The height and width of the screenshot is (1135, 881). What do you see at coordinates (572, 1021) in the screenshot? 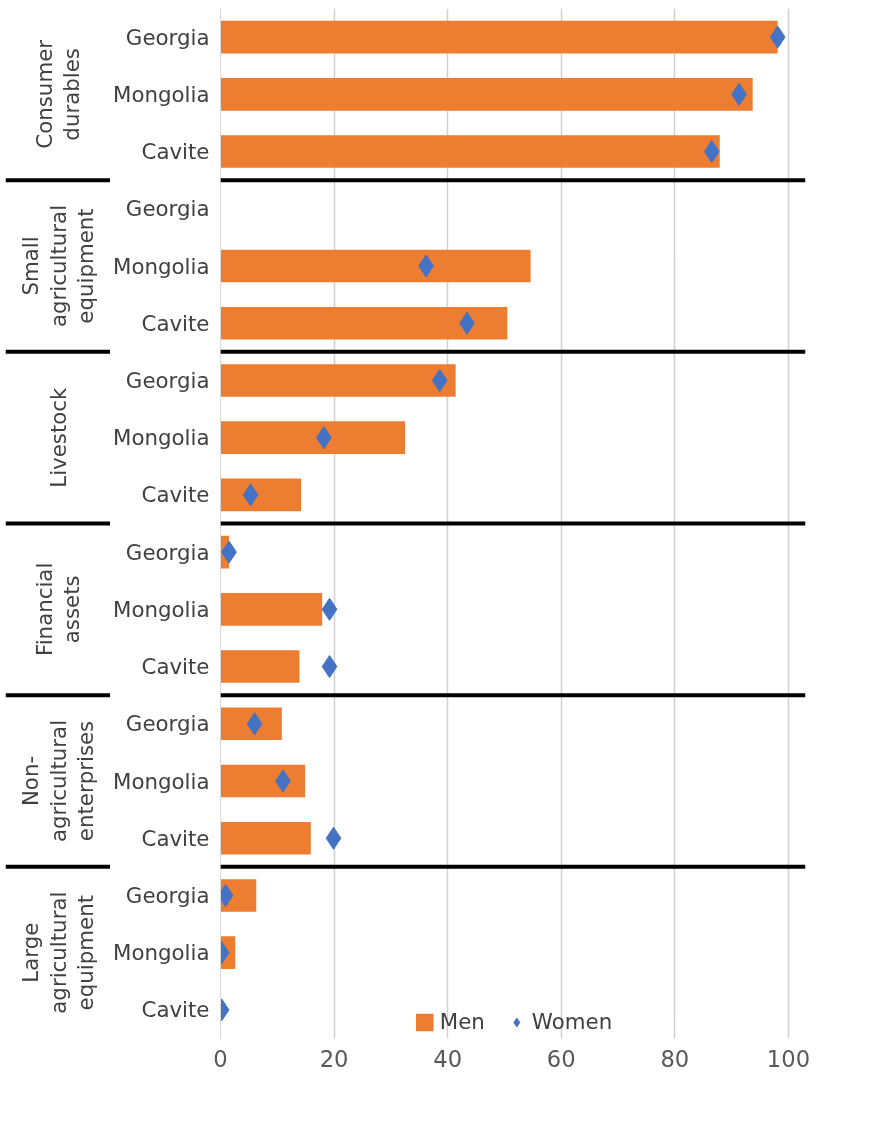
I see `legend-label: Women` at bounding box center [572, 1021].